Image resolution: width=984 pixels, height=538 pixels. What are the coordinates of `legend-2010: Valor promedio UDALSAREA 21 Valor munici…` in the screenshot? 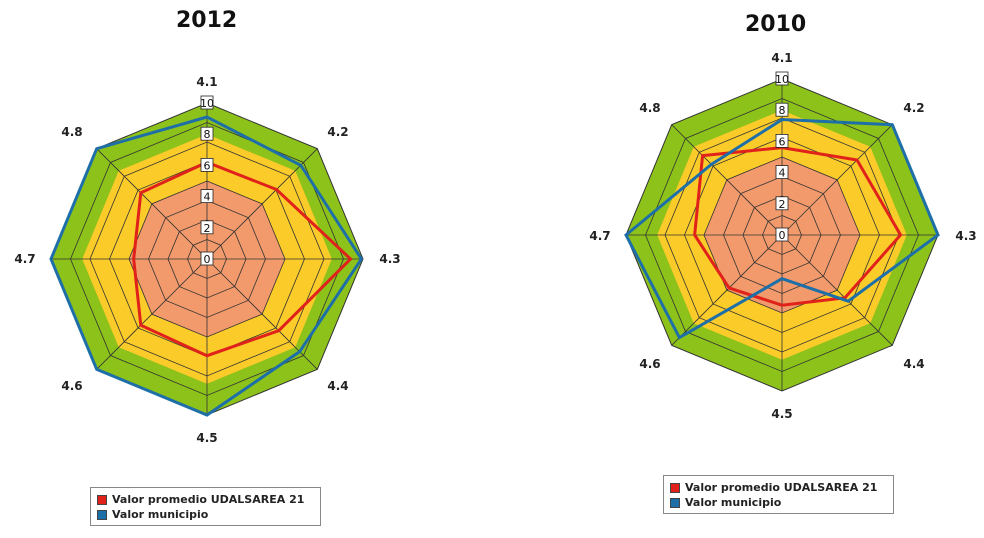 It's located at (778, 494).